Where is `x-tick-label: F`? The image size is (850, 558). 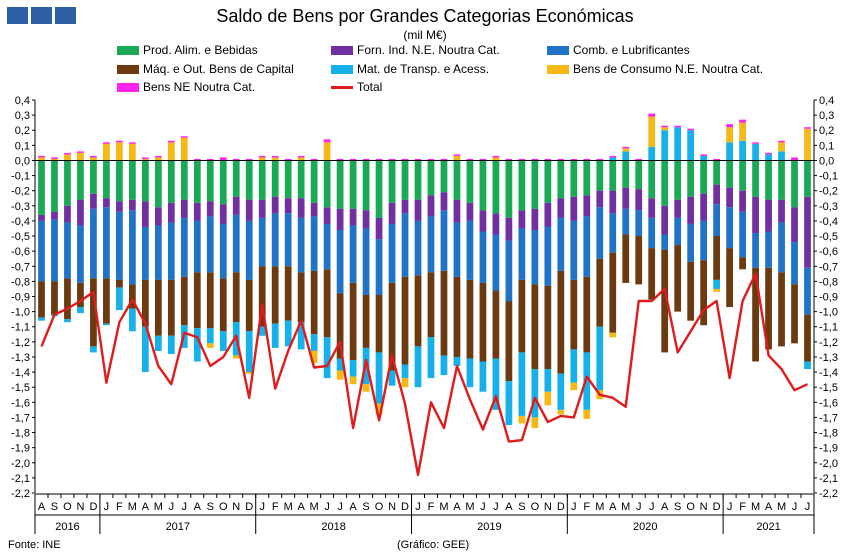 x-tick-label: F is located at coordinates (742, 507).